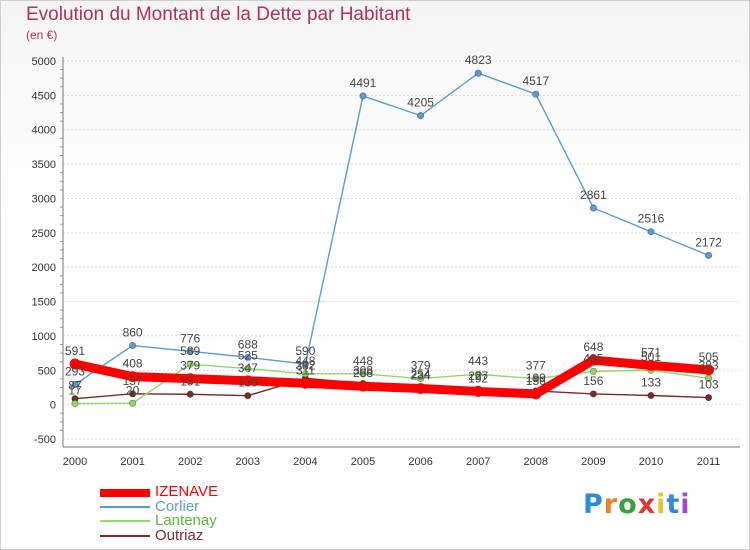 The width and height of the screenshot is (750, 550). Describe the element at coordinates (709, 357) in the screenshot. I see `data-label: 505` at that location.